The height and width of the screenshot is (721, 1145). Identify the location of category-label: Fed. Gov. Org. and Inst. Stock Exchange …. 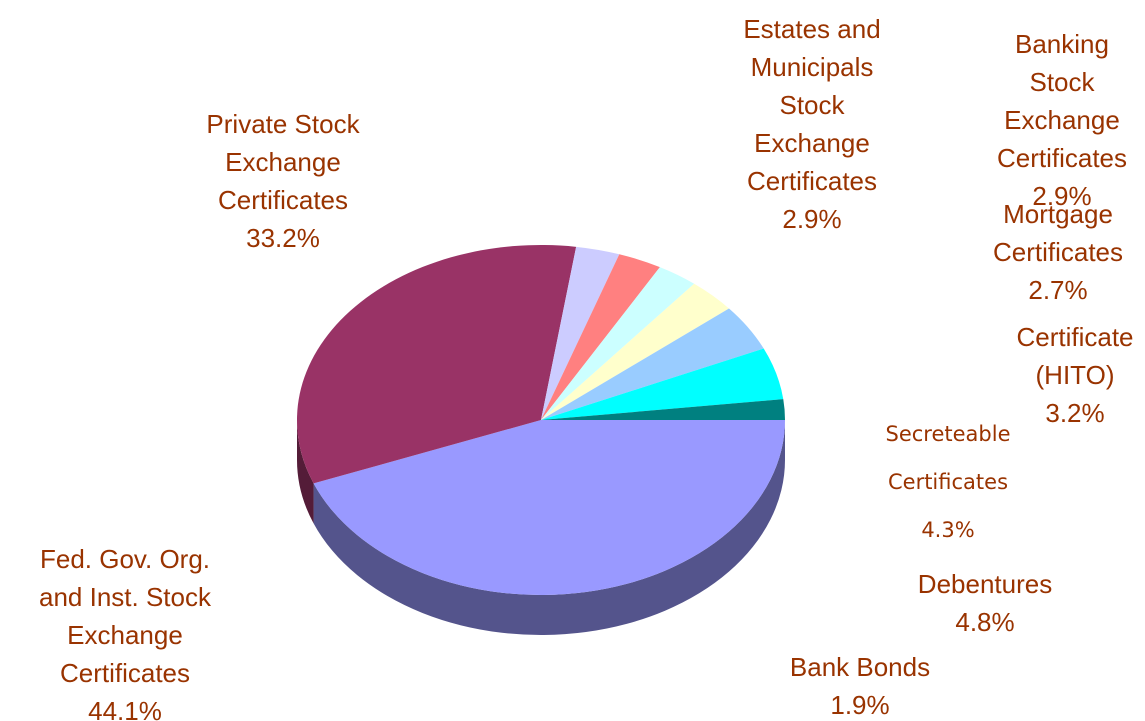
(125, 616).